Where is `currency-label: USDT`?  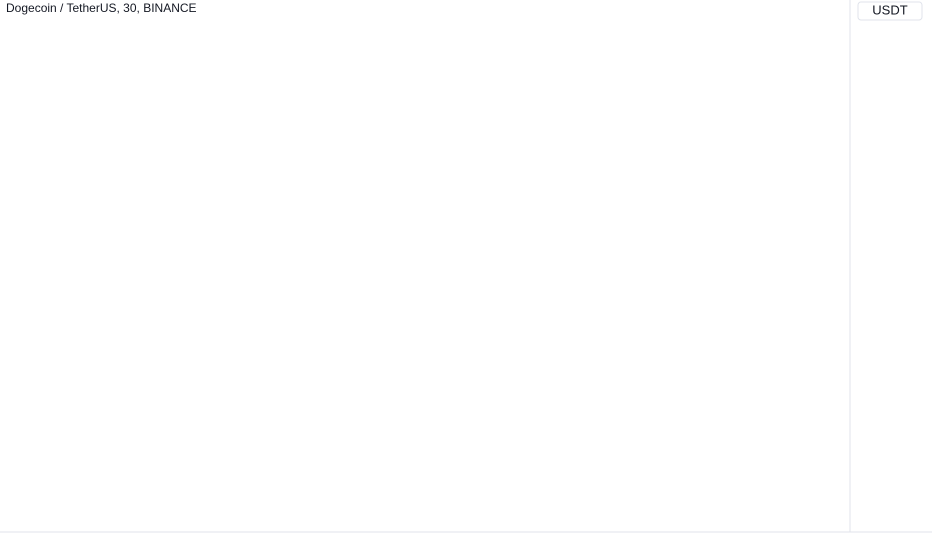 currency-label: USDT is located at coordinates (889, 9).